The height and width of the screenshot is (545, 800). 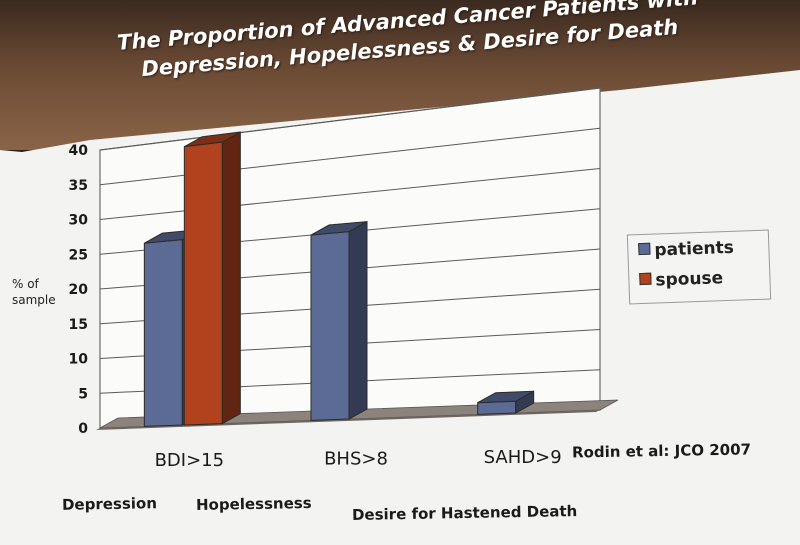 I want to click on legend-item-spouse: spouse, so click(x=681, y=281).